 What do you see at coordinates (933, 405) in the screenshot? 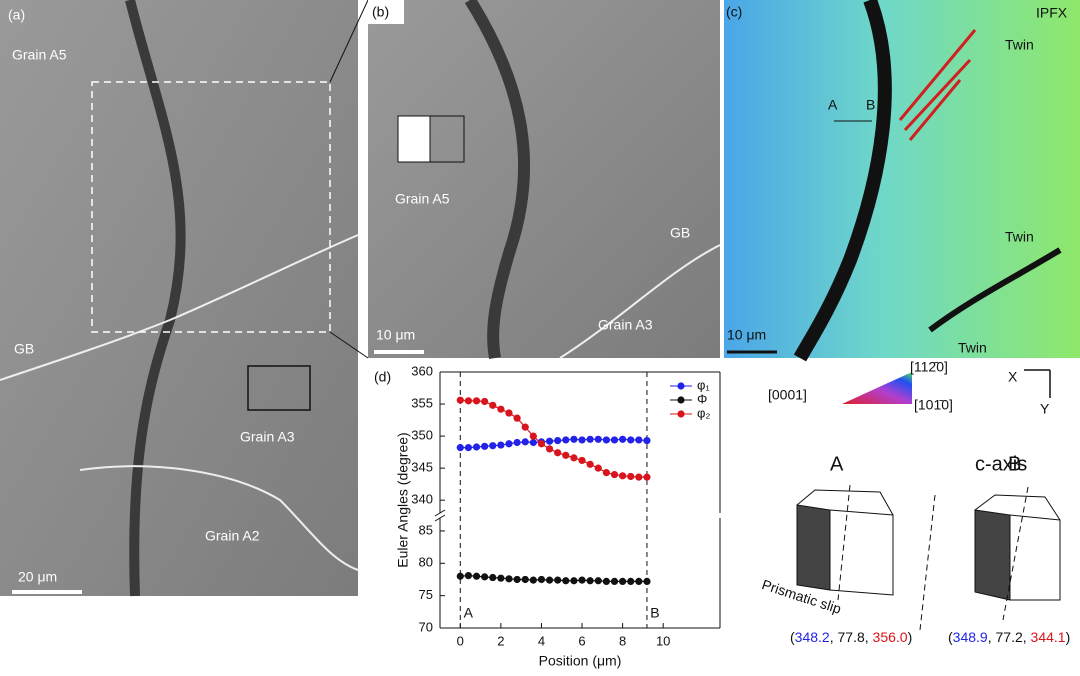
I see `ipf-corner: [101̄0]` at bounding box center [933, 405].